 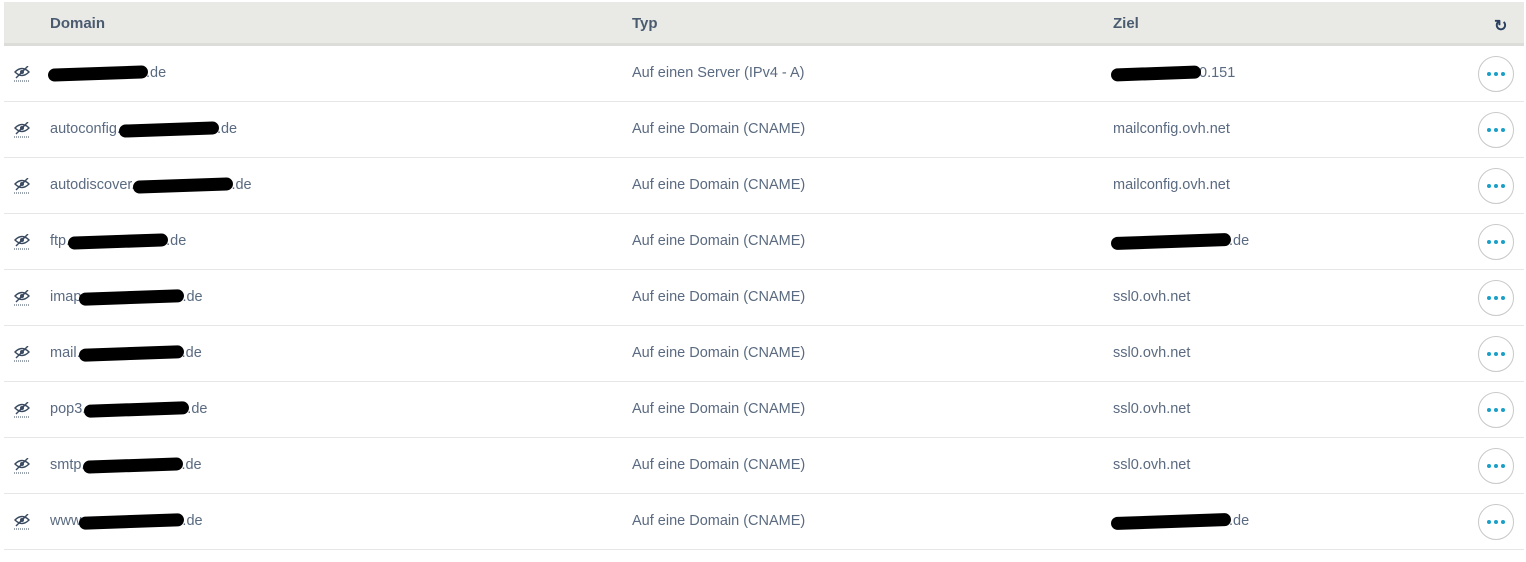 I want to click on table-row: ftp. .de Auf eine Domain (CNAME) .de, so click(x=764, y=242).